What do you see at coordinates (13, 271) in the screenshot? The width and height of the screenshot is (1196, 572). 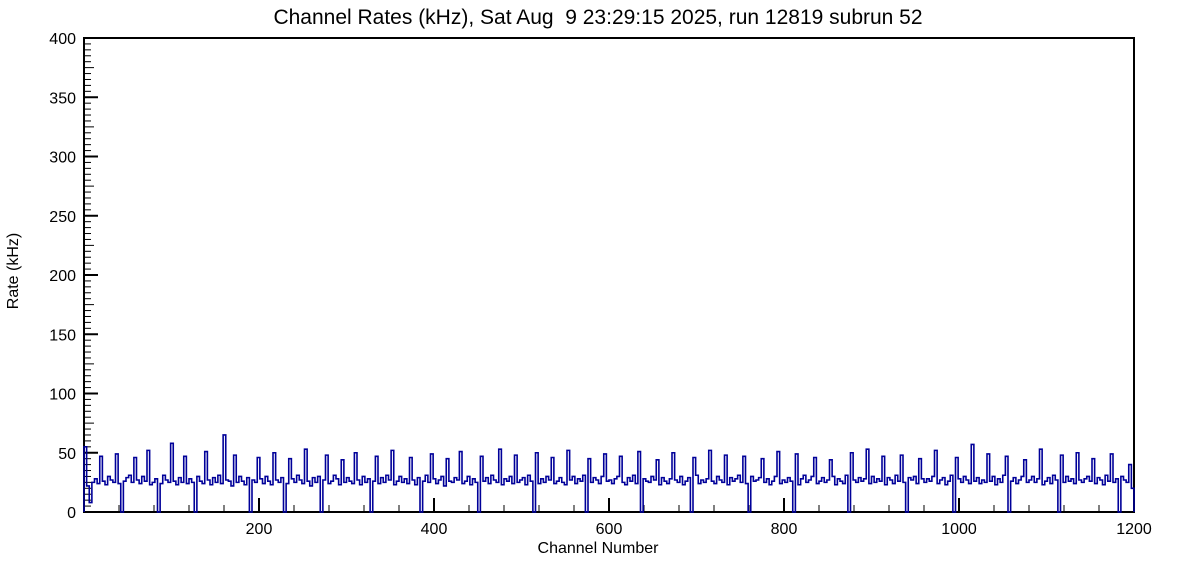 I see `y-axis-label: Rate (kHz)` at bounding box center [13, 271].